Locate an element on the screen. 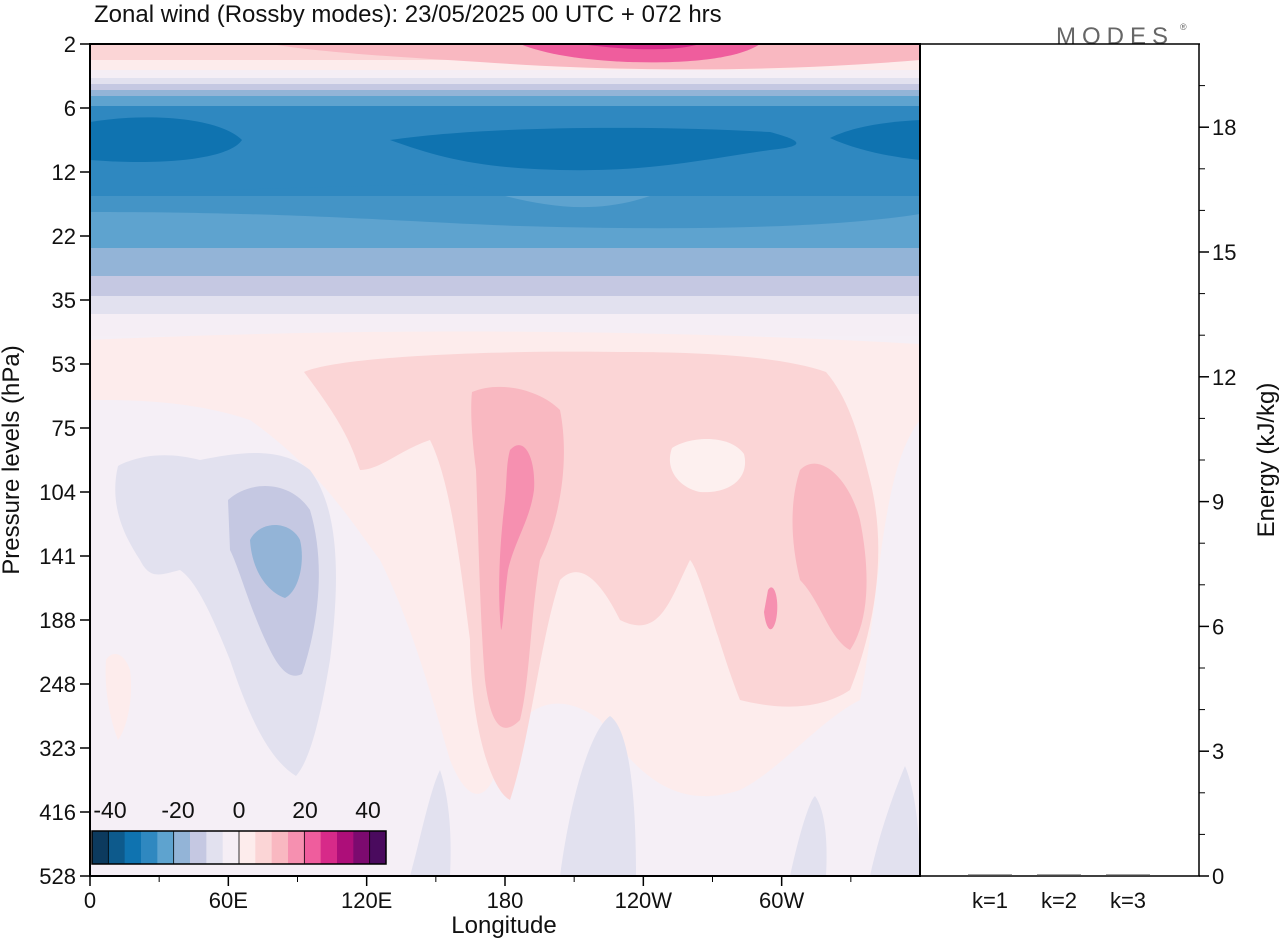 This screenshot has height=942, width=1280. y-axis-tick-label: 22 is located at coordinates (64, 236).